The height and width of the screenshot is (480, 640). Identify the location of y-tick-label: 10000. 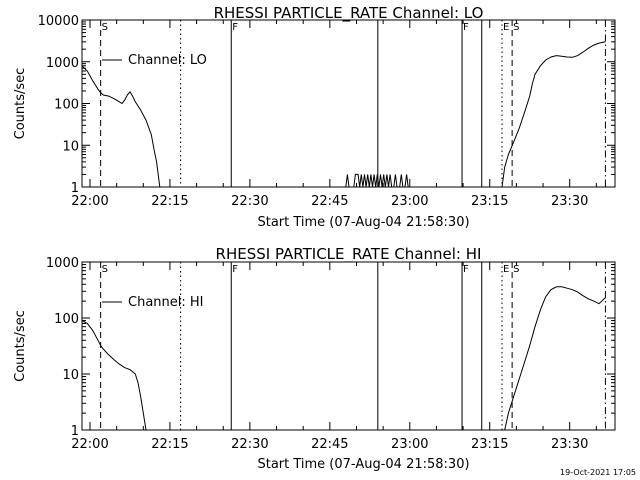
(58, 21).